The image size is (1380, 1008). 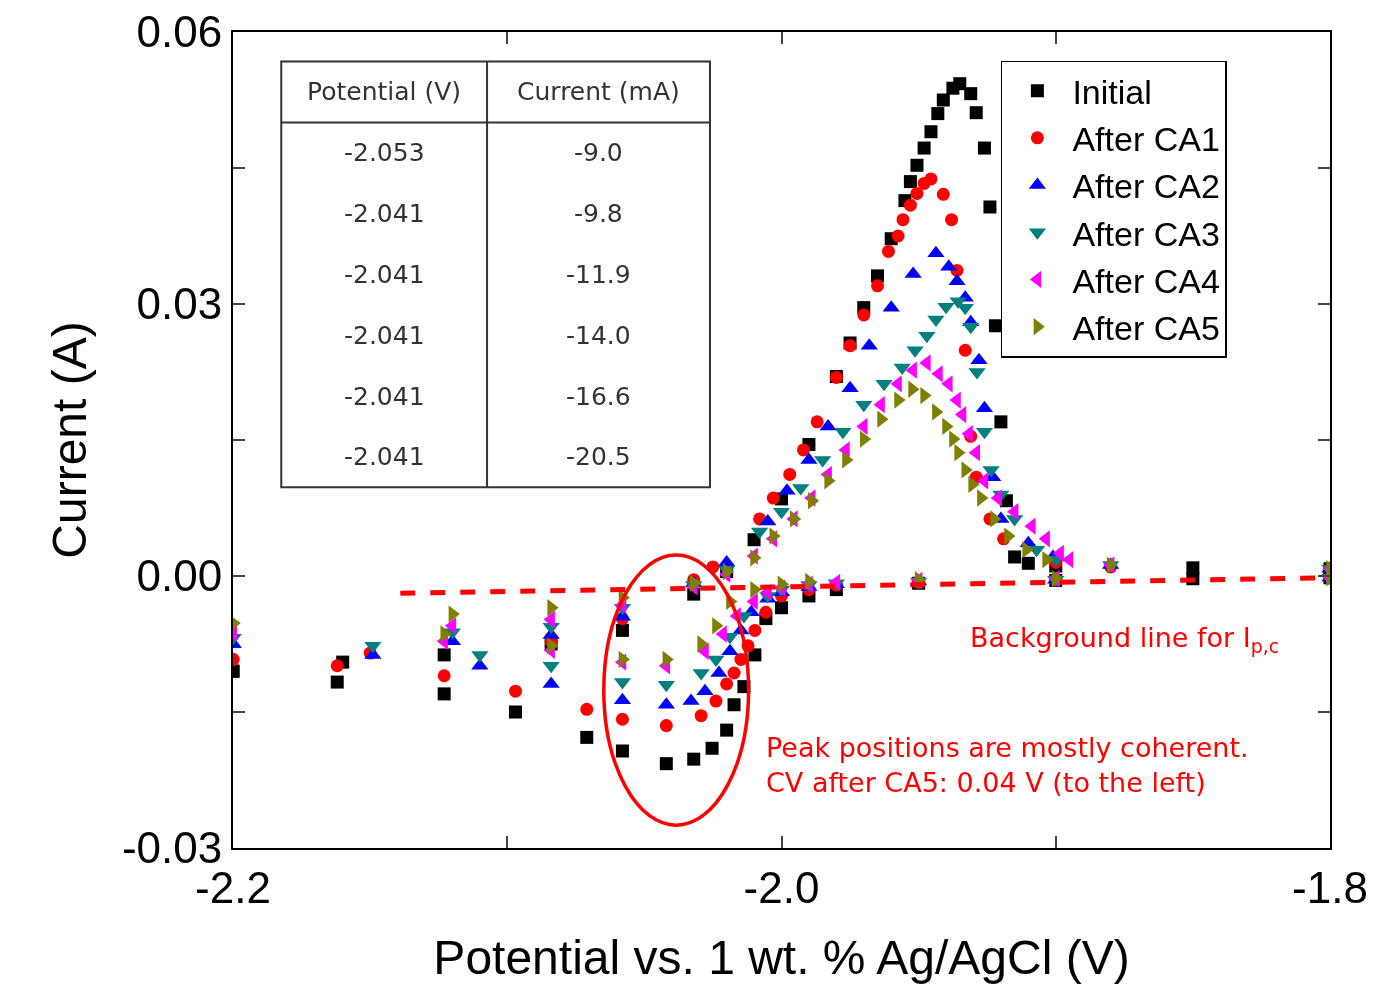 What do you see at coordinates (70, 440) in the screenshot?
I see `y-axis-title: Current (A)` at bounding box center [70, 440].